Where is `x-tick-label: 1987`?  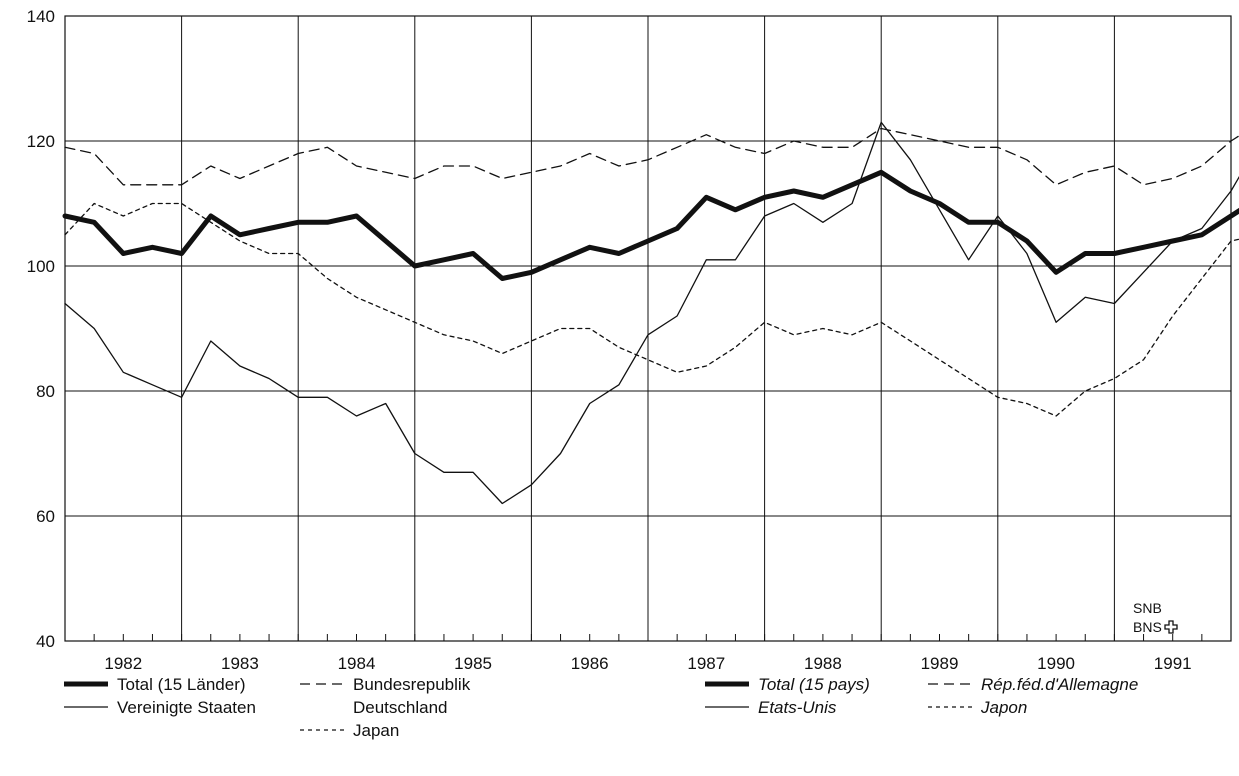 x-tick-label: 1987 is located at coordinates (706, 663).